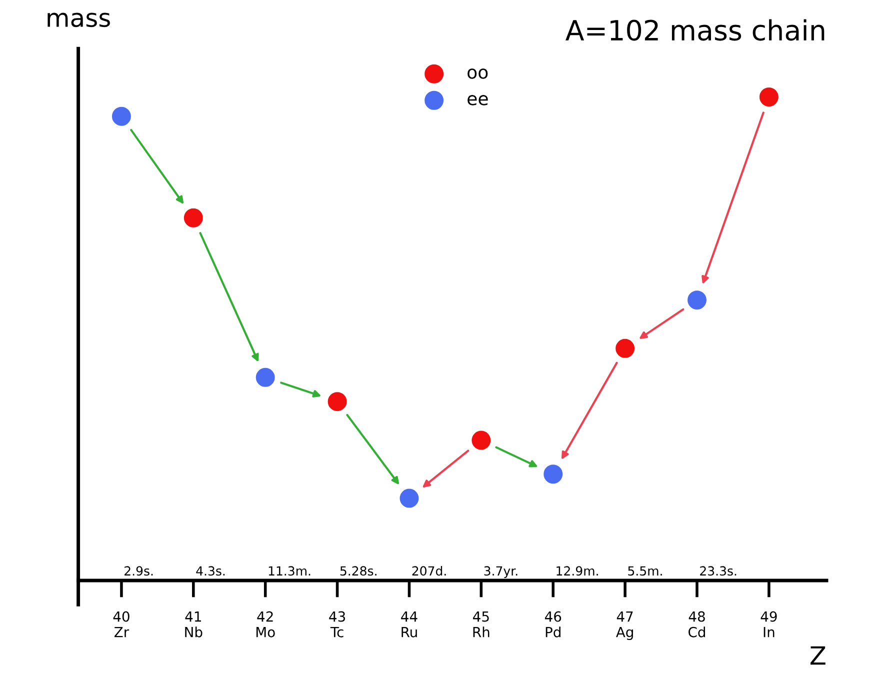  What do you see at coordinates (289, 571) in the screenshot?
I see `annotation: 11.3m.` at bounding box center [289, 571].